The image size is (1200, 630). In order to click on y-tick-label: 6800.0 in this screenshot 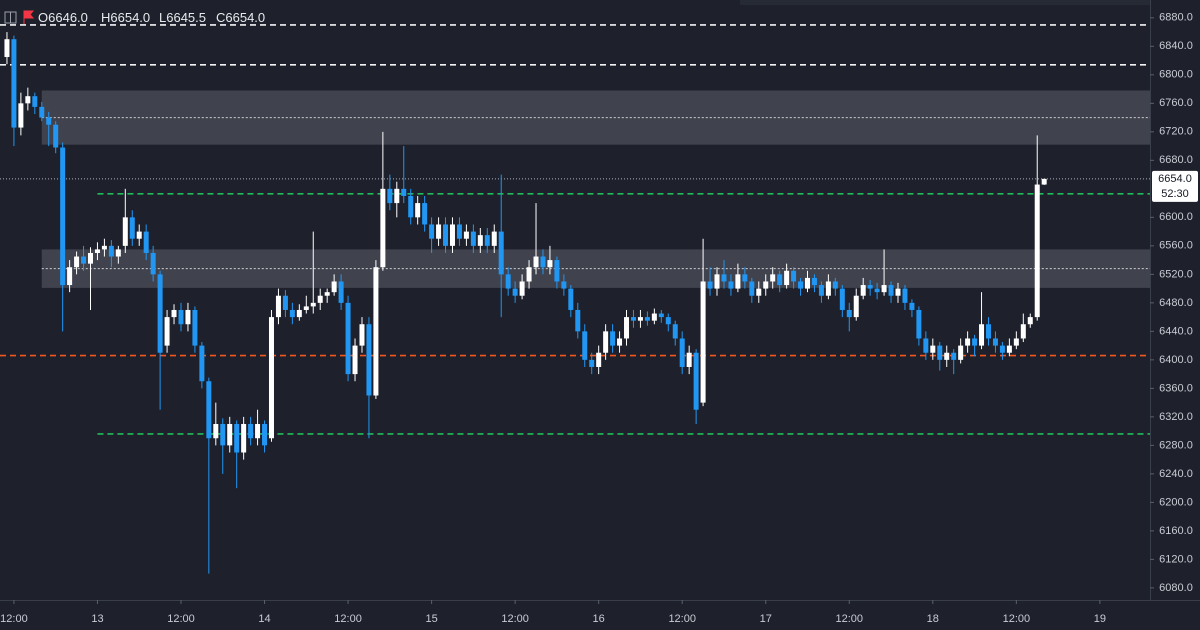, I will do `click(1176, 75)`.